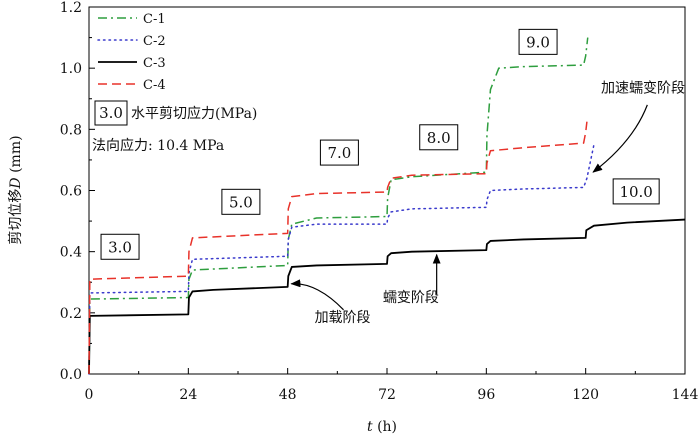 This screenshot has width=700, height=435. I want to click on legend: C-1 C-2 C-3 C-4, so click(131, 52).